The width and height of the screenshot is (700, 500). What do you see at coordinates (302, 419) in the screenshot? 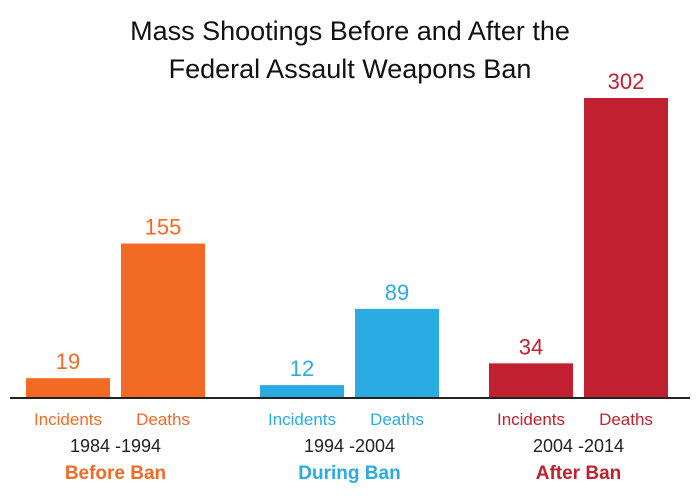
I see `category-label-incidents-group-2: Incidents` at bounding box center [302, 419].